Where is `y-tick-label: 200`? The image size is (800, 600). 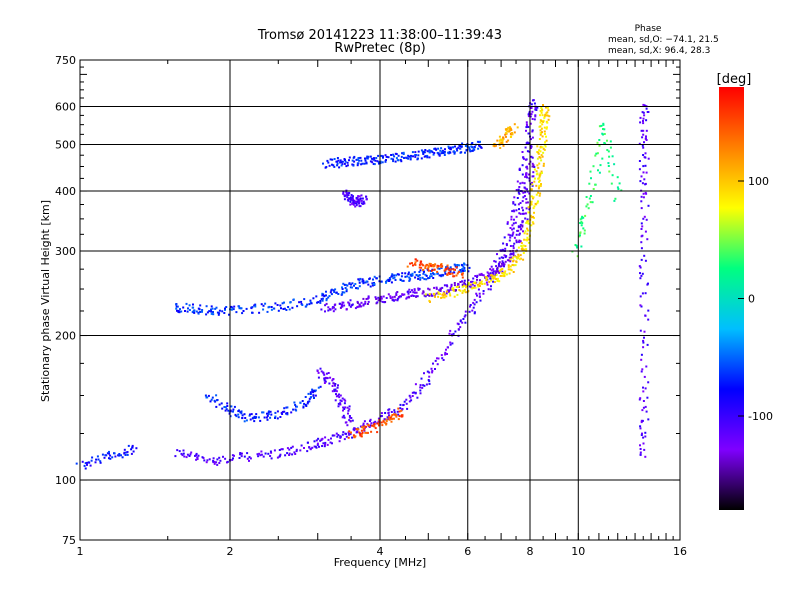
y-tick-label: 200 is located at coordinates (65, 336).